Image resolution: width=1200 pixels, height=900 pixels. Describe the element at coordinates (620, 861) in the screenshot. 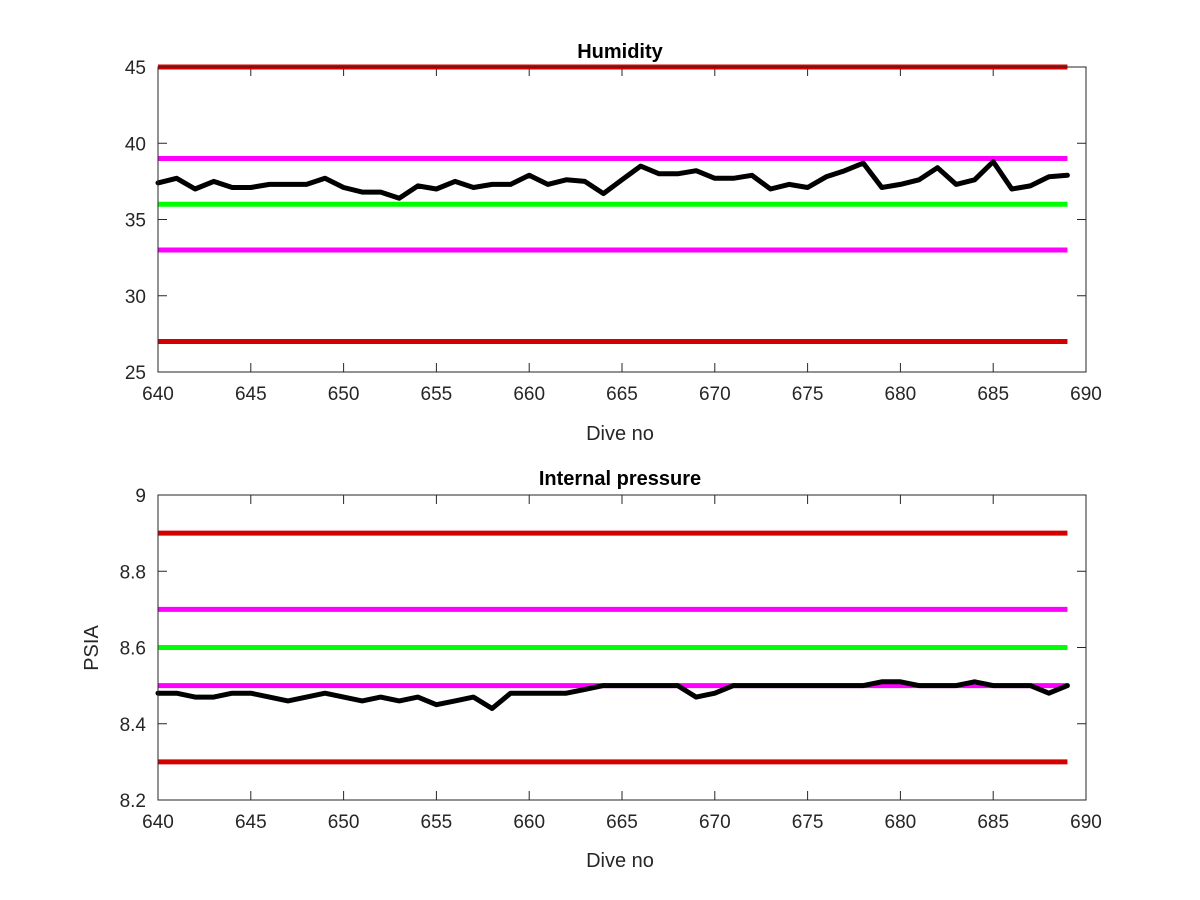

I see `pressure-x-axis-label: Dive no` at that location.